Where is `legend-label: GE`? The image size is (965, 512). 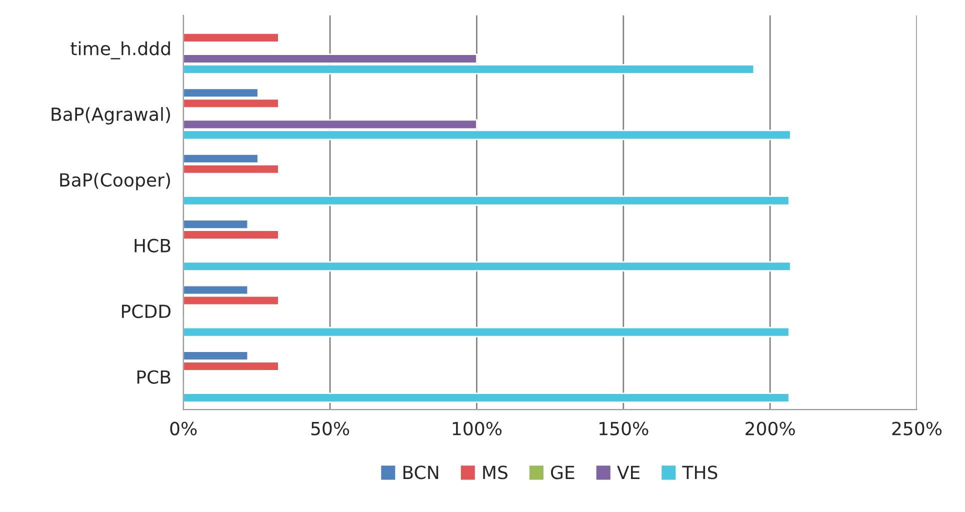
legend-label: GE is located at coordinates (562, 473).